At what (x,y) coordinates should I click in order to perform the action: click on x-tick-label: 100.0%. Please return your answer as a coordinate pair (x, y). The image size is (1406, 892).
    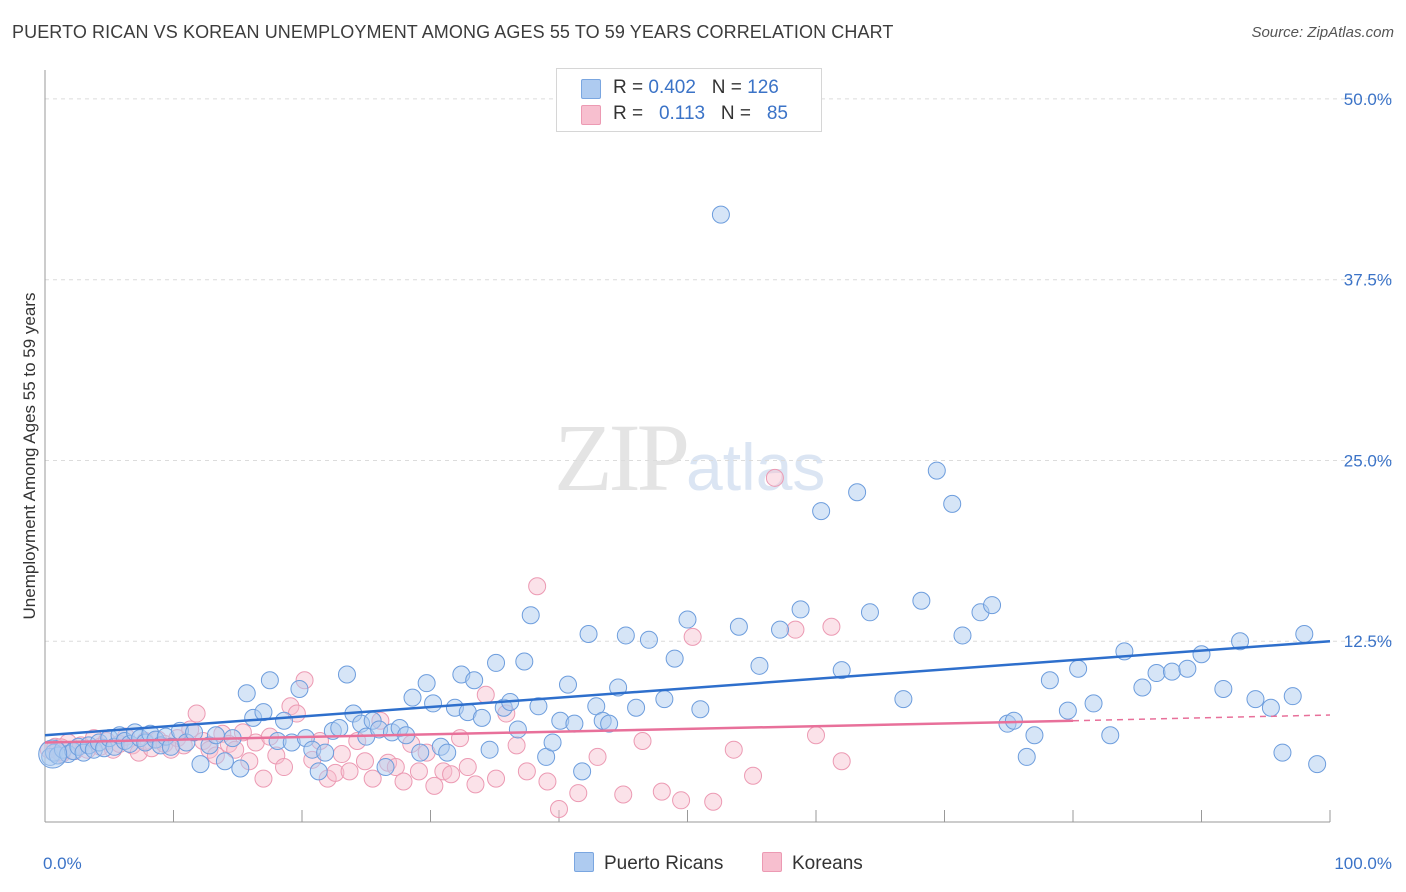
    Looking at the image, I should click on (1363, 863).